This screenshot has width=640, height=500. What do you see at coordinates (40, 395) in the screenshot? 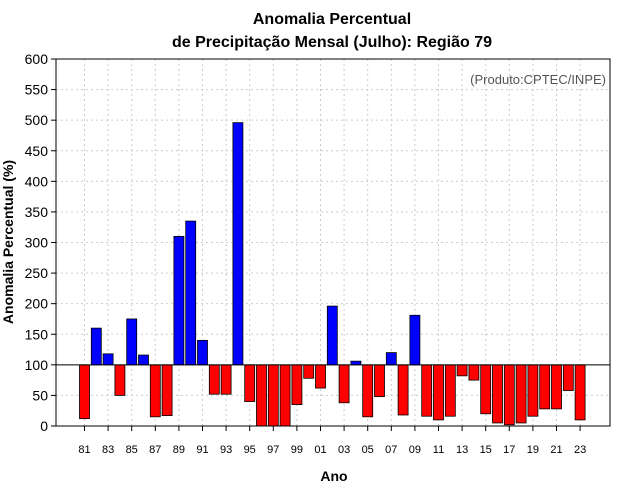
I see `y-tick-label: 50` at bounding box center [40, 395].